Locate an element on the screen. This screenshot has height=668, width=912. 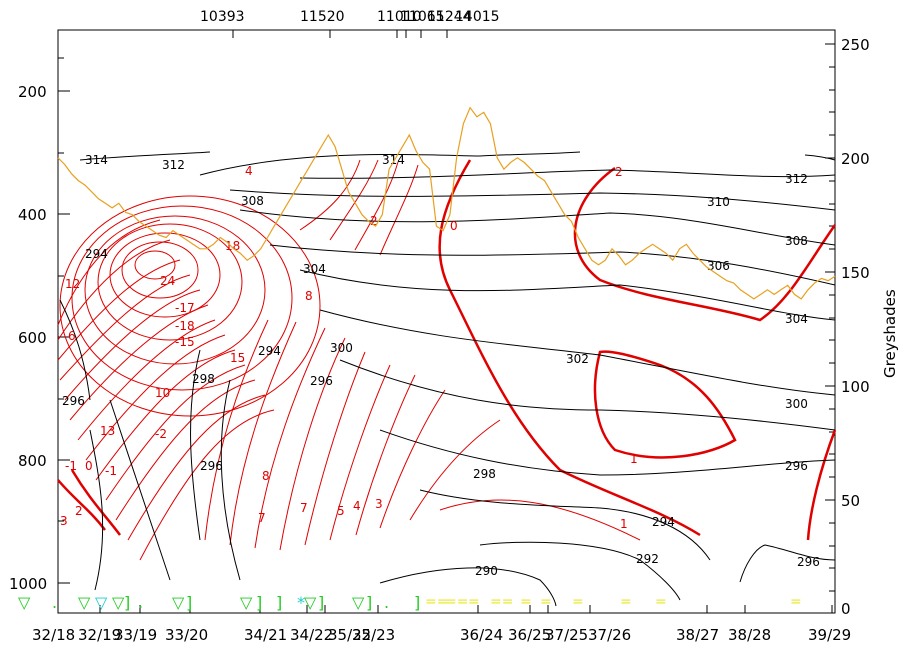
bottom-ticks is located at coordinates (445, 609).